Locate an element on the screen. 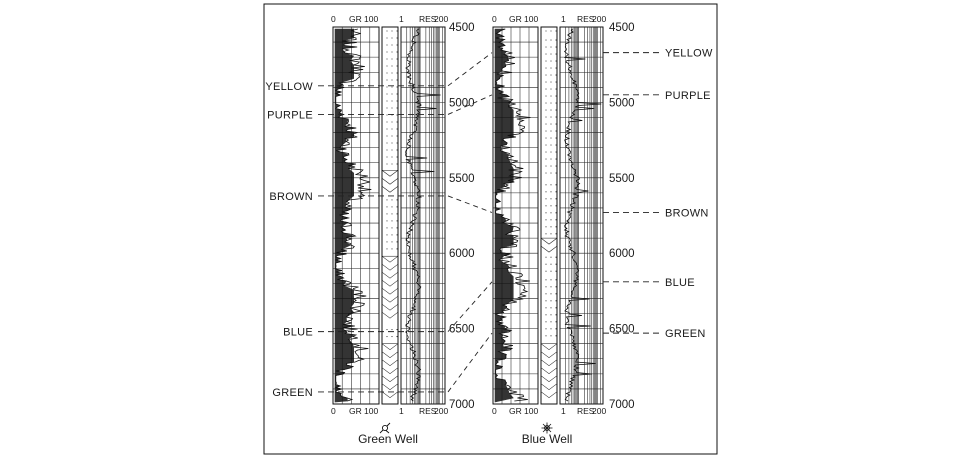 The width and height of the screenshot is (980, 459). green-res-header-min: 1 is located at coordinates (401, 19).